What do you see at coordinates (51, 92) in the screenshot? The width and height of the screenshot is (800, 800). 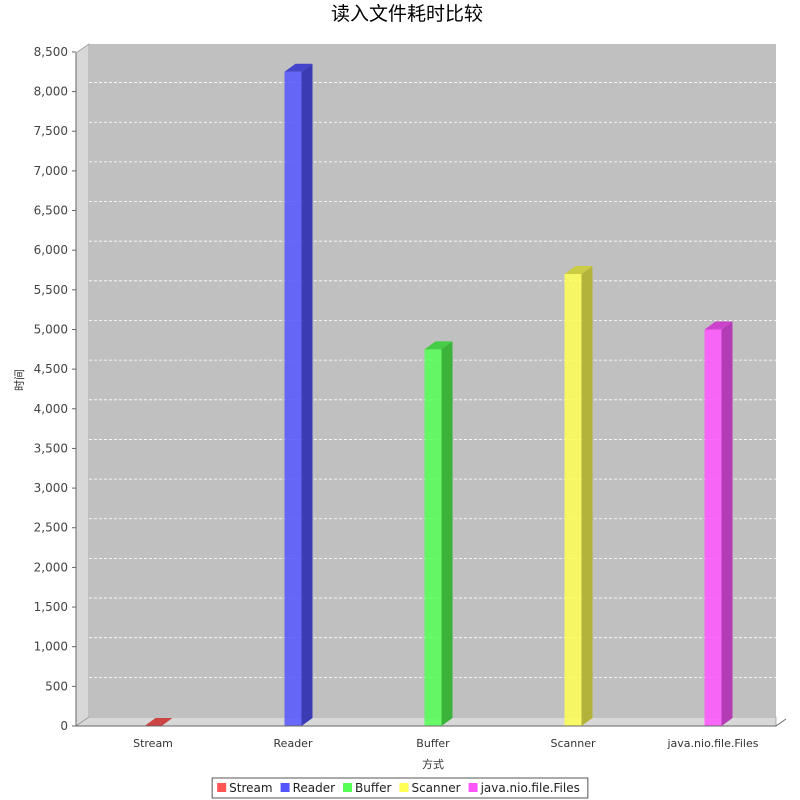 I see `y-tick-label: 8,000` at bounding box center [51, 92].